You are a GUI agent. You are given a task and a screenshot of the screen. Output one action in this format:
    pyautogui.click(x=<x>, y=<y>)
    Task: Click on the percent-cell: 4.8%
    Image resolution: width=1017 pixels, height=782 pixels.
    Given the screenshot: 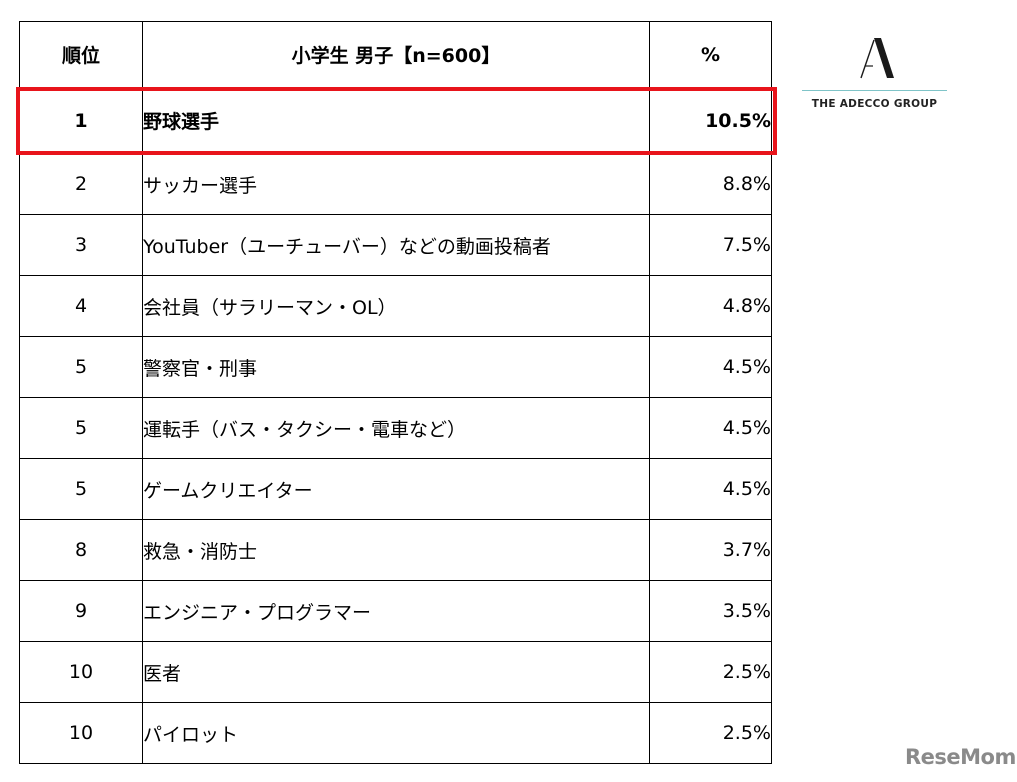 What is the action you would take?
    pyautogui.click(x=710, y=306)
    